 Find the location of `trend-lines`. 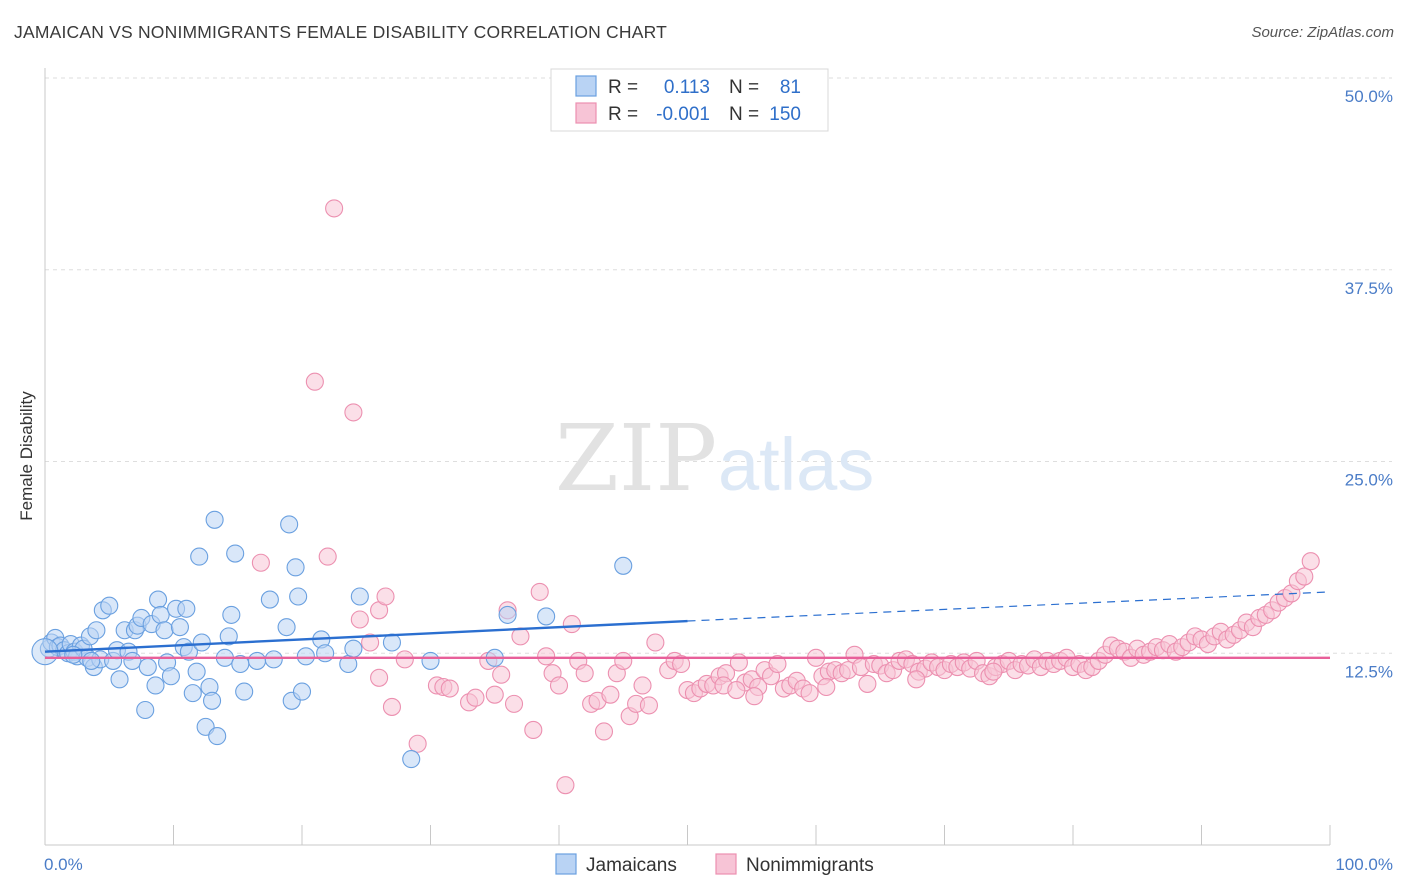

trend-lines is located at coordinates (687, 625).